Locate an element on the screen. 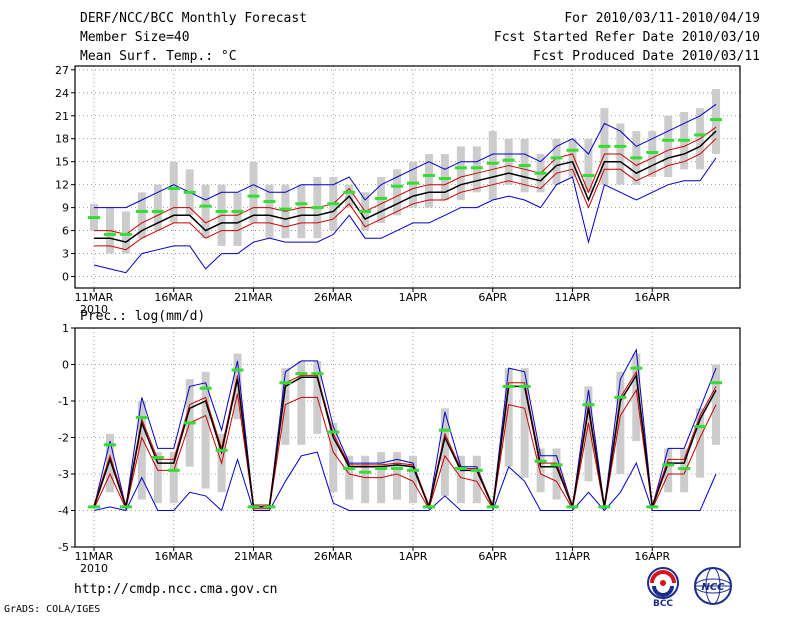 The height and width of the screenshot is (618, 800). bcc-logo-text: BCC is located at coordinates (663, 603).